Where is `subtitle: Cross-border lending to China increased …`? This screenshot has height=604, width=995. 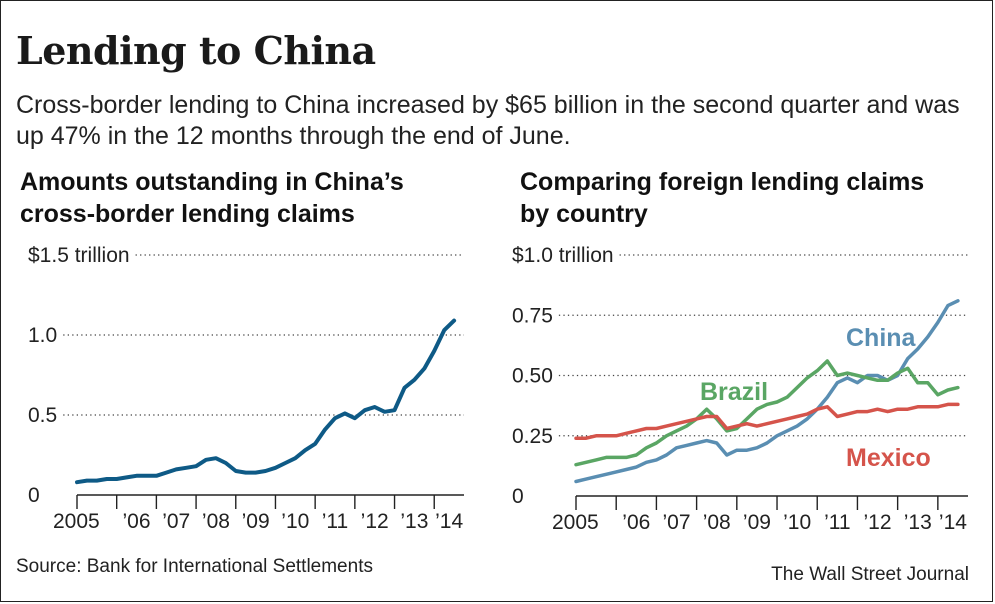
subtitle: Cross-border lending to China increased … is located at coordinates (488, 120).